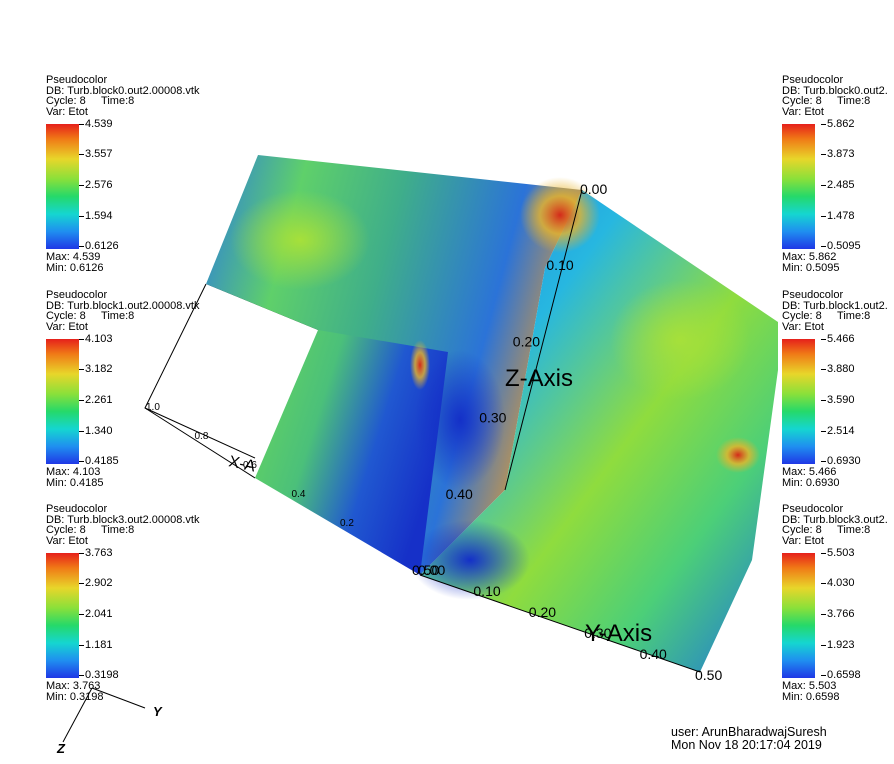 The height and width of the screenshot is (764, 894). What do you see at coordinates (811, 697) in the screenshot?
I see `legend-min: Min: 0.6598` at bounding box center [811, 697].